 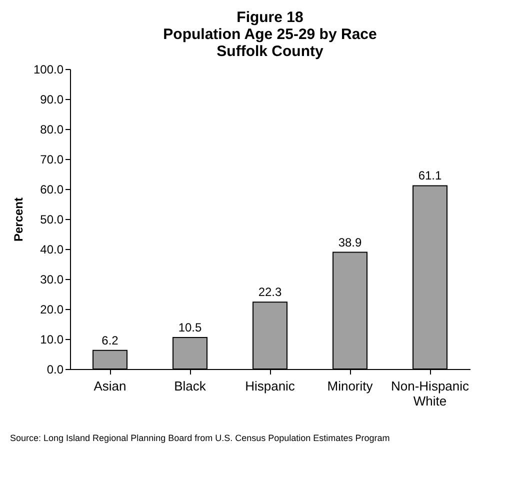 I want to click on y-tick-label: 100.0, so click(x=48, y=69).